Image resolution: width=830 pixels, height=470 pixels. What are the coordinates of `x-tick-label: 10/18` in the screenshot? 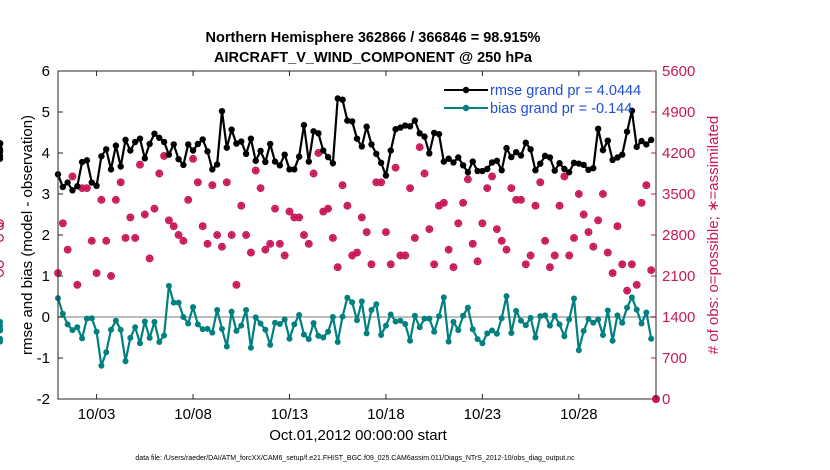 It's located at (386, 414).